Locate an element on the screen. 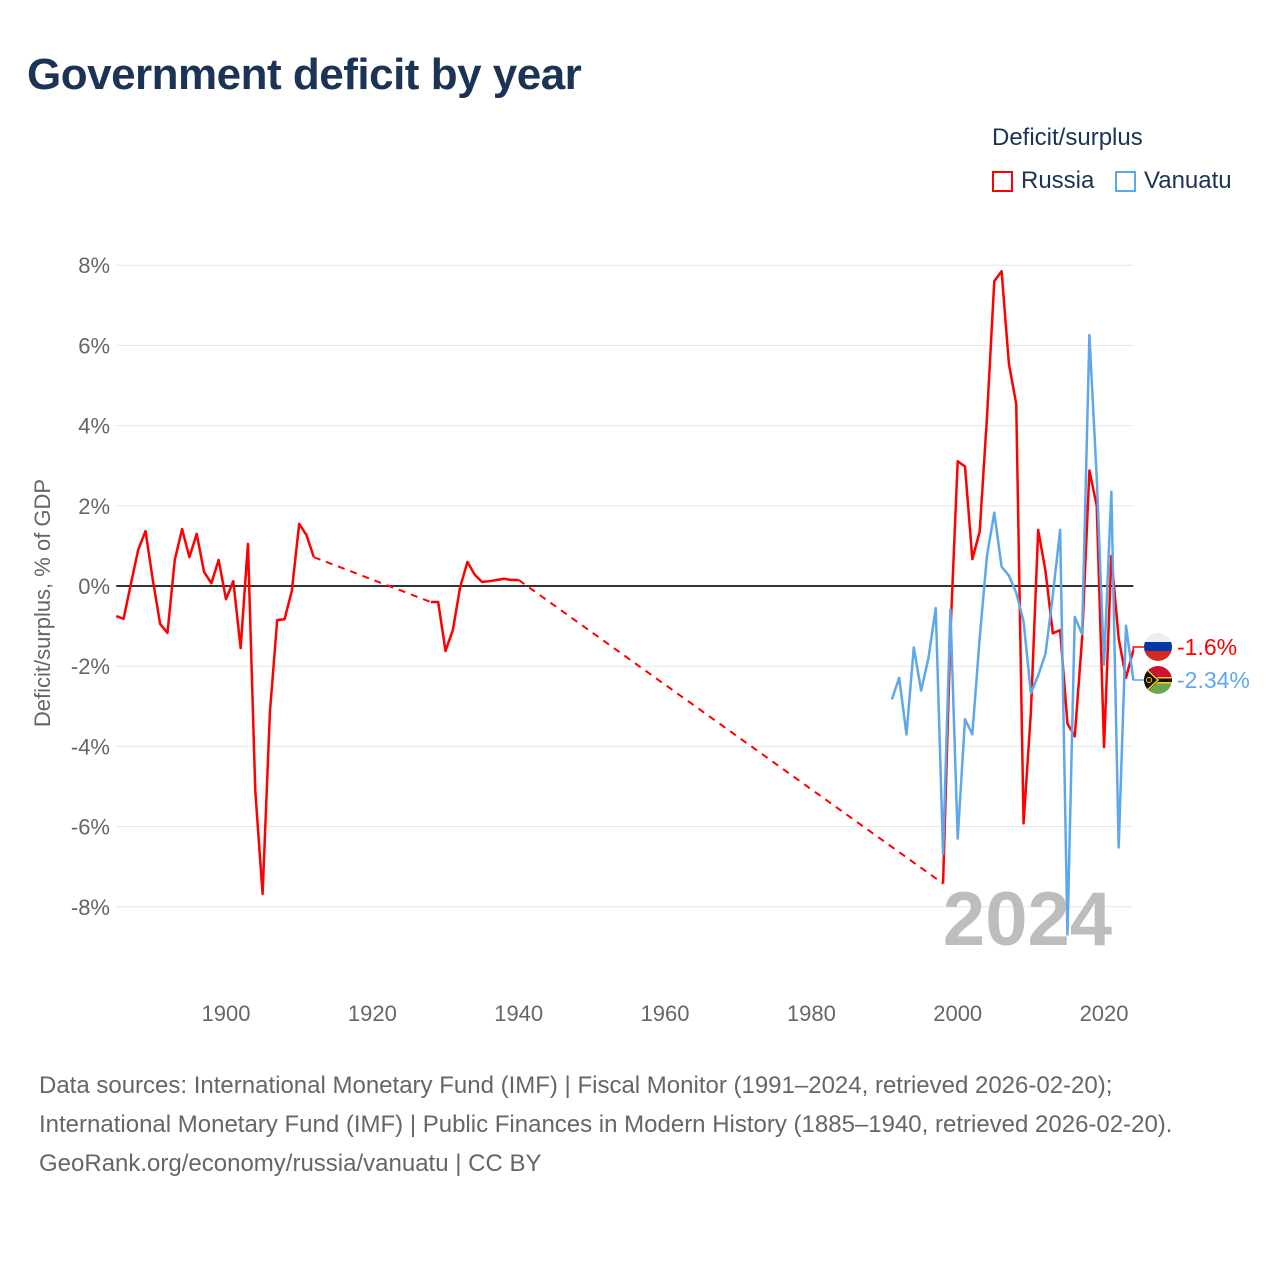 This screenshot has height=1280, width=1280. legend-swatch-vanuatu is located at coordinates (1125, 181).